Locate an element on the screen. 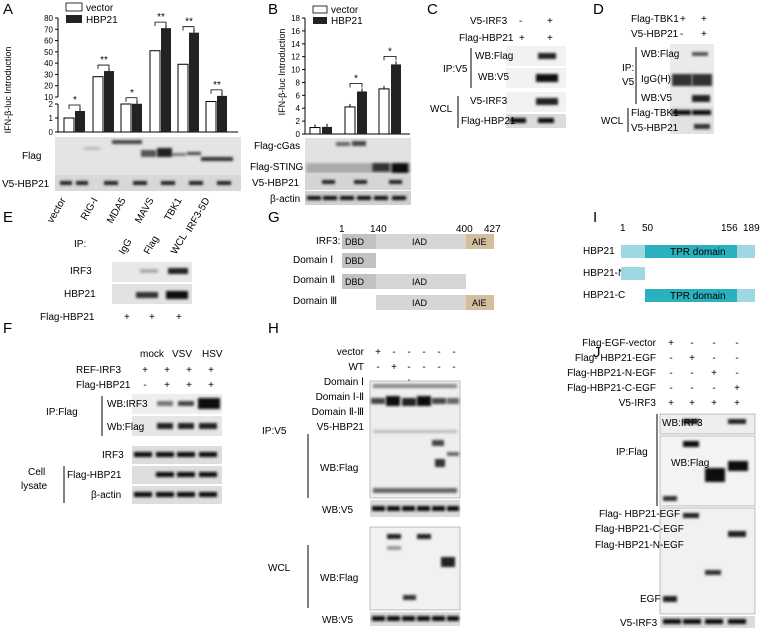  domain-g-irf3-dbd is located at coordinates (359, 241).